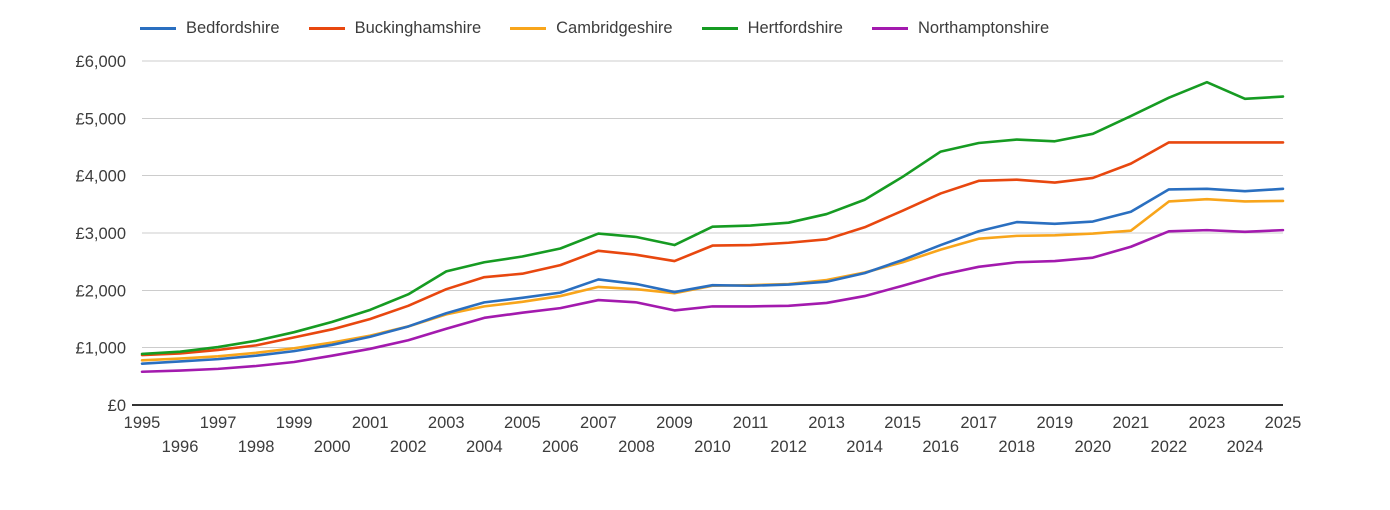 The height and width of the screenshot is (510, 1390). I want to click on x-axis-tick-label: 2025, so click(1283, 423).